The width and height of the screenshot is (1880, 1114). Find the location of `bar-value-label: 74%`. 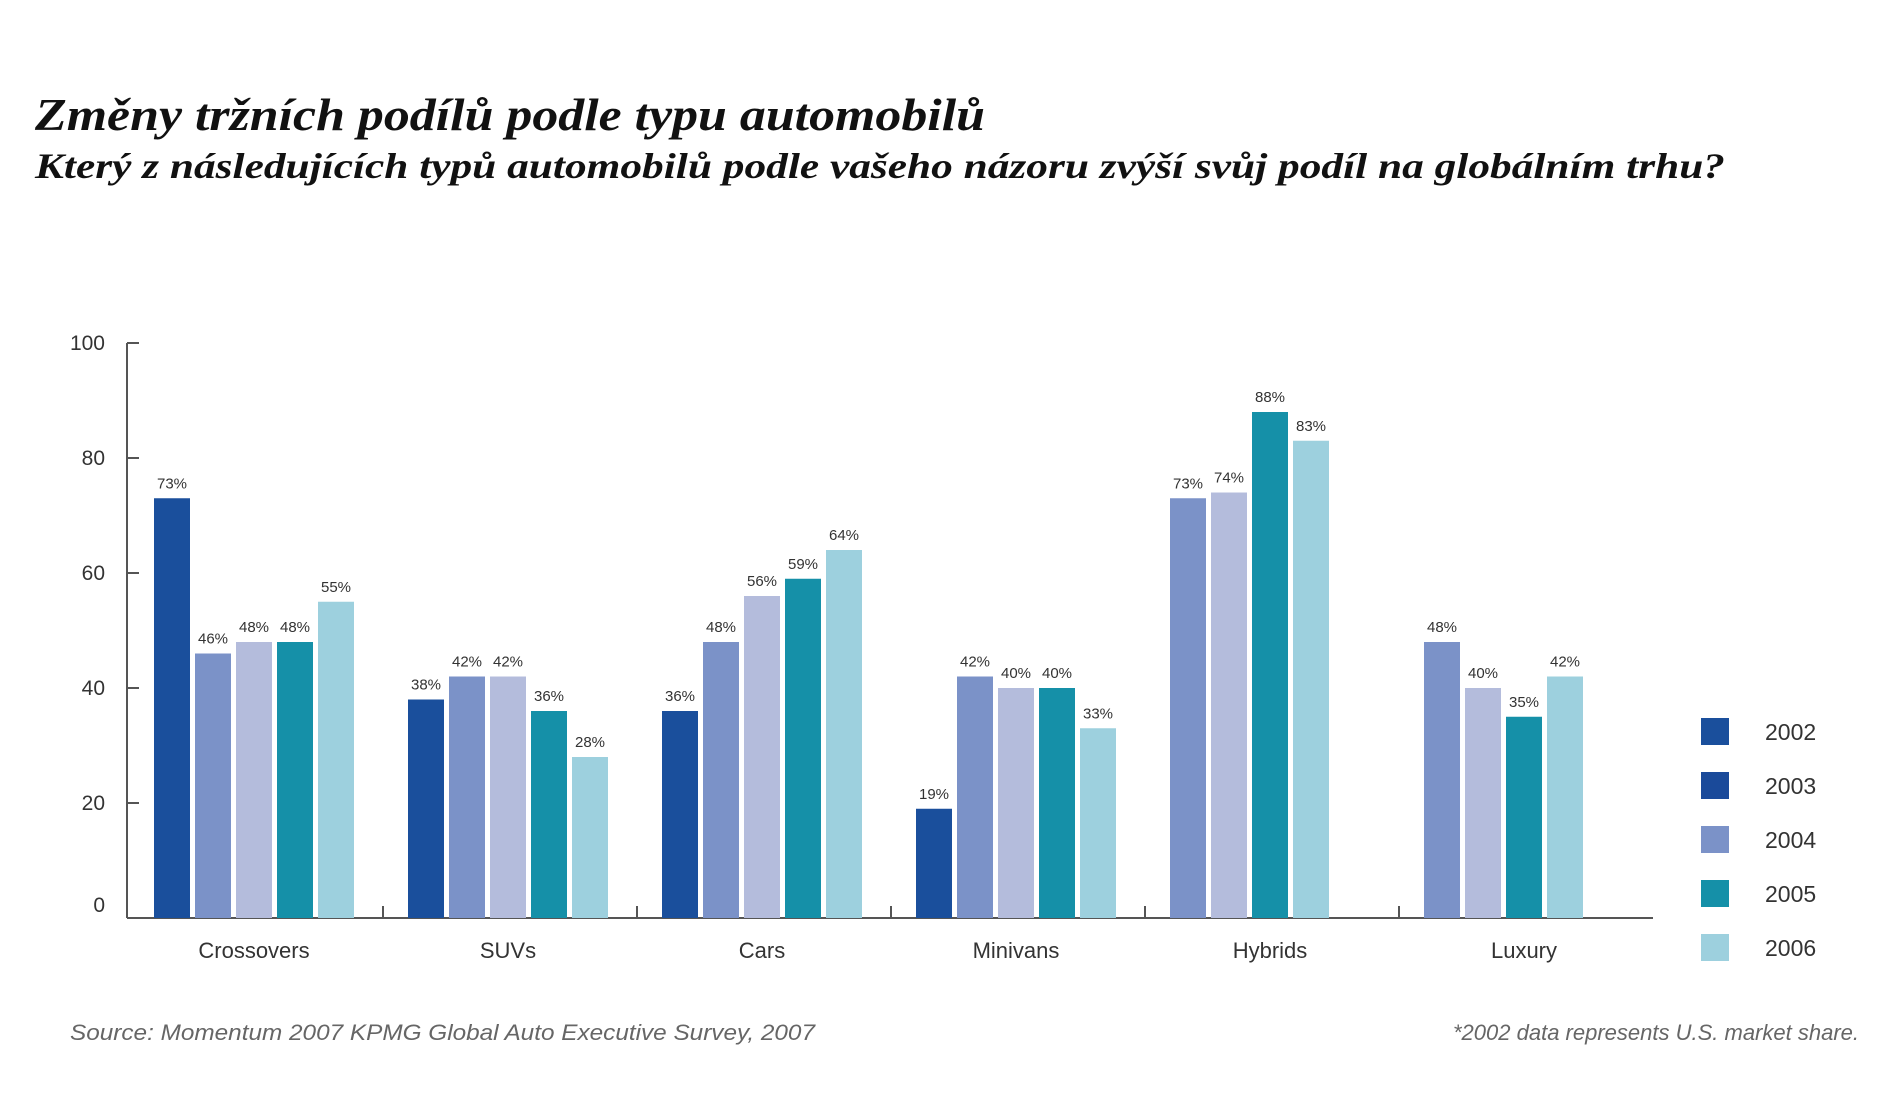

bar-value-label: 74% is located at coordinates (1229, 478).